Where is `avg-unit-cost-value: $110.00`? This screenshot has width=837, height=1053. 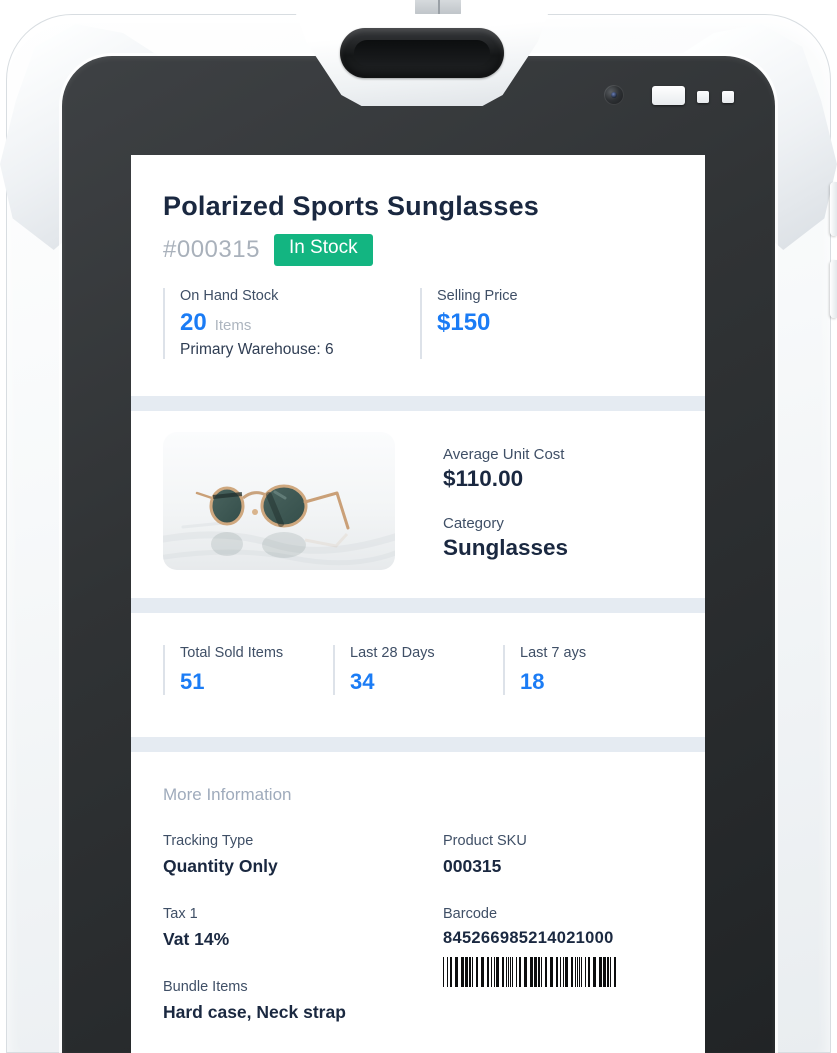 avg-unit-cost-value: $110.00 is located at coordinates (483, 478).